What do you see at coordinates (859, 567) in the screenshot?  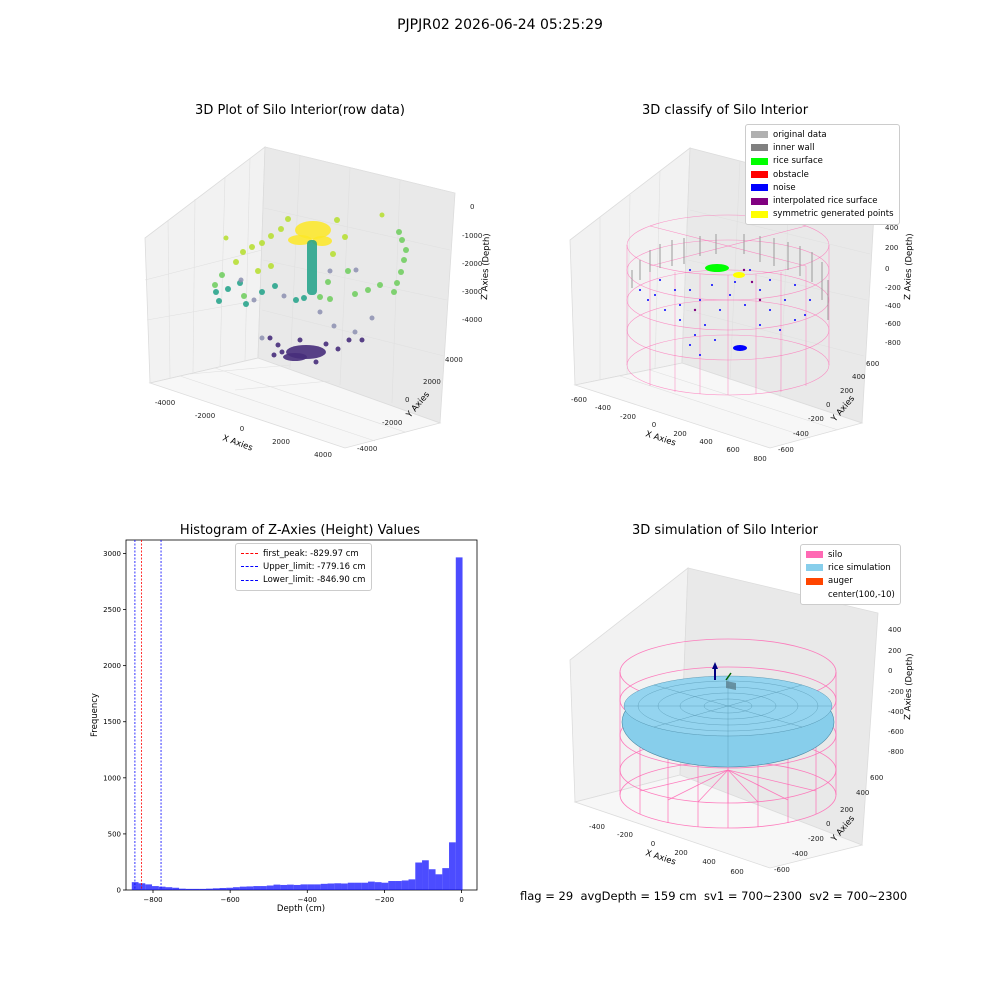 I see `legend-label: rice simulation` at bounding box center [859, 567].